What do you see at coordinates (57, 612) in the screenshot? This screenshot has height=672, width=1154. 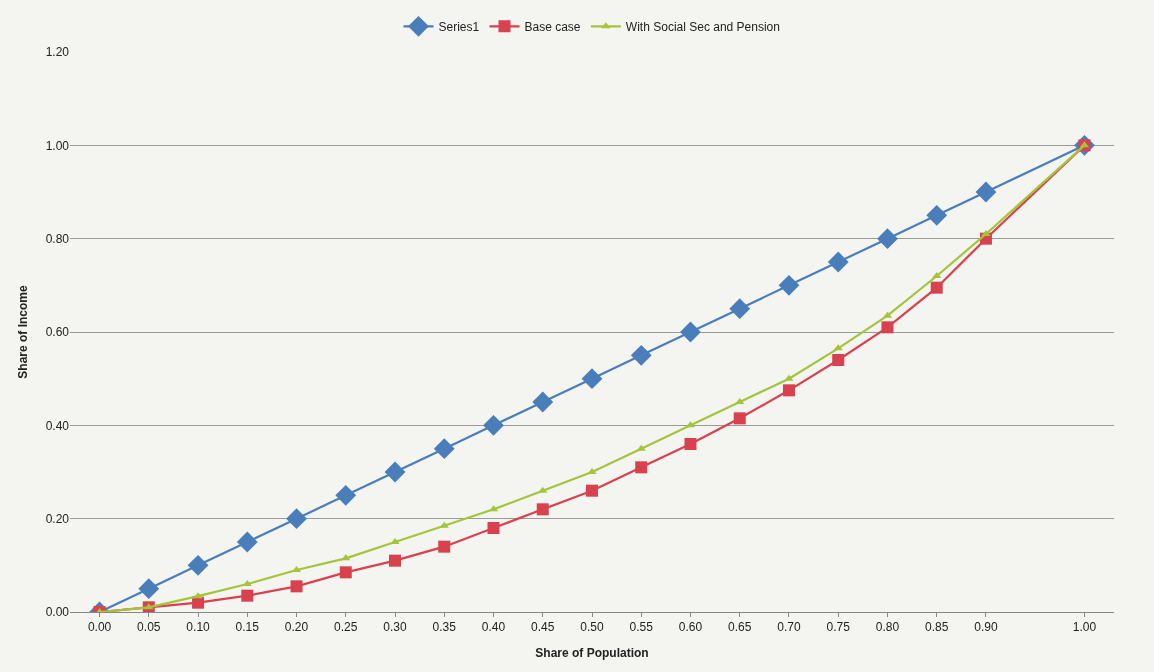 I see `y-tick-label: 0.00` at bounding box center [57, 612].